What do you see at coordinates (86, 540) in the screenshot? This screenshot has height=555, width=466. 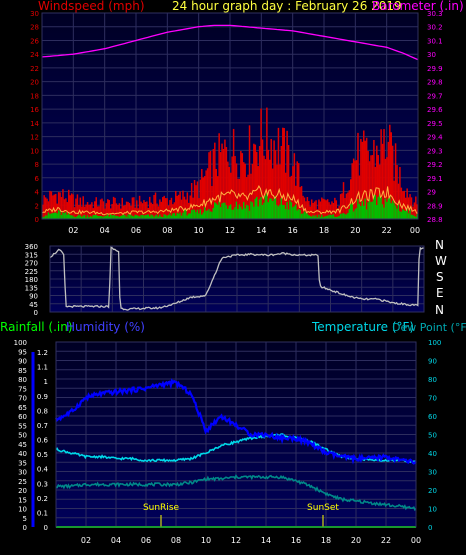 I see `x-tick-label-temperature: 02` at bounding box center [86, 540].